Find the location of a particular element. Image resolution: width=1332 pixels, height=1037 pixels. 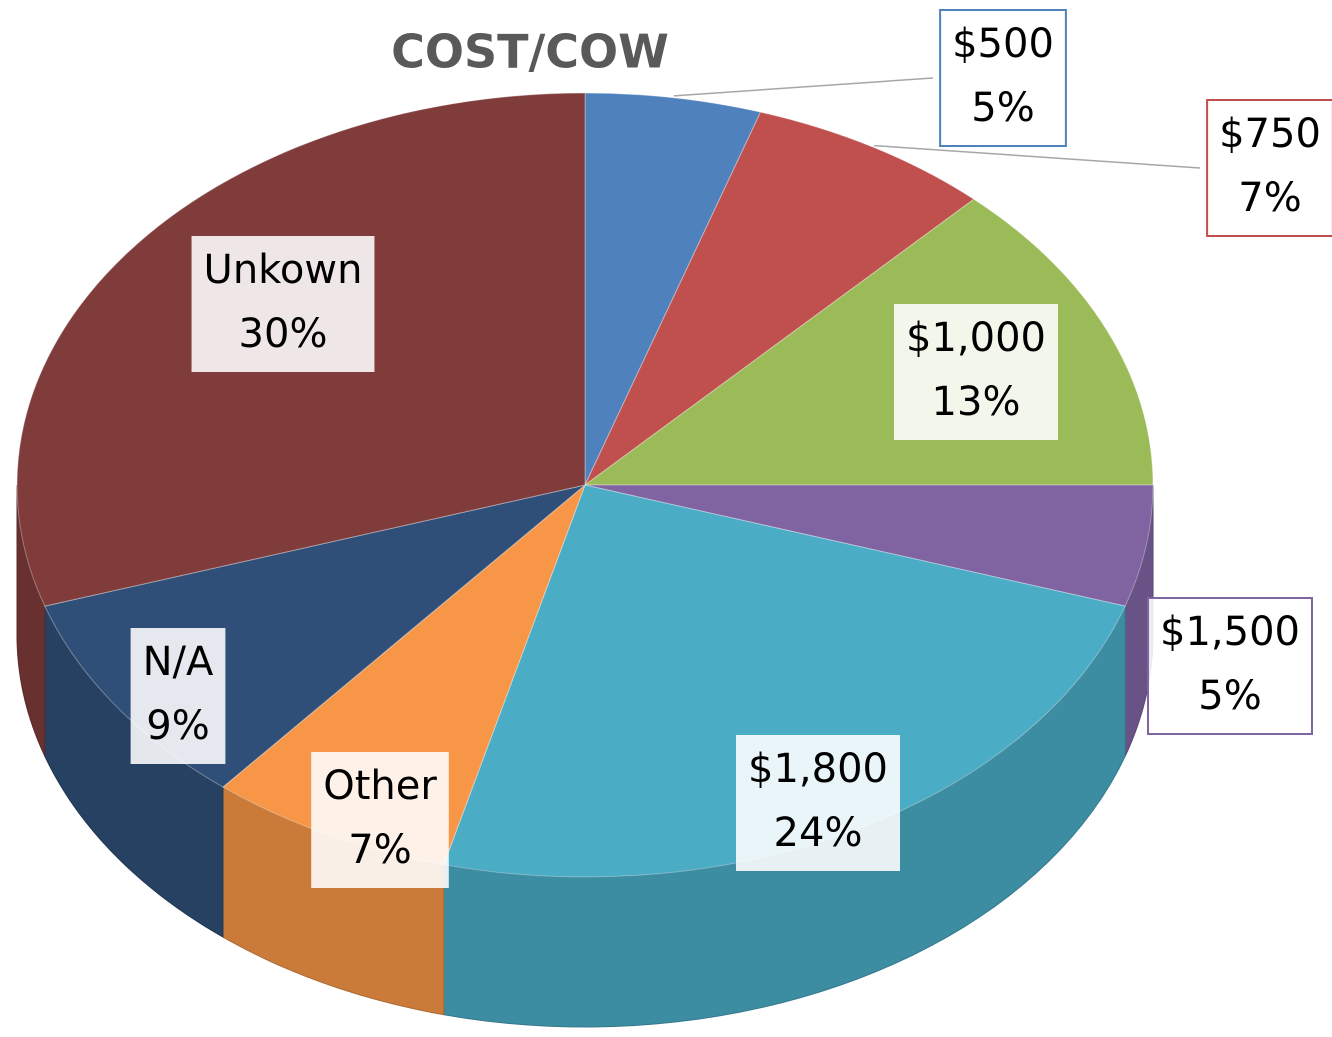

label-value: 13% is located at coordinates (976, 402).